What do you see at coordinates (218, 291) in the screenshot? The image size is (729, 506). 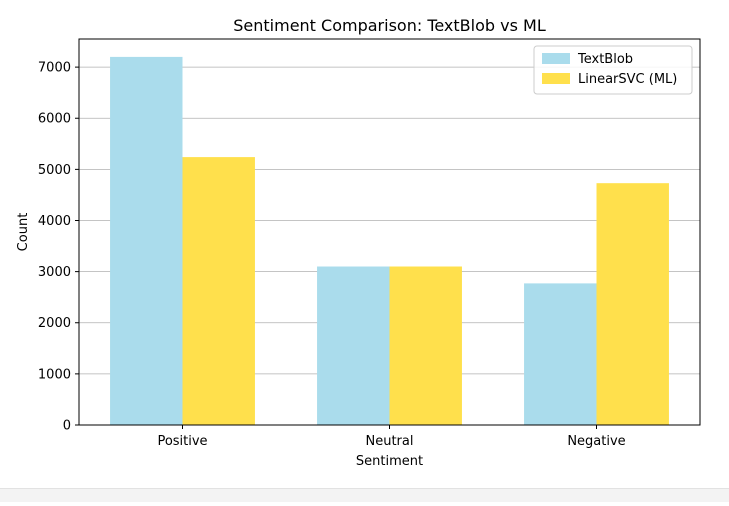 I see `bar-positive-linearsvc` at bounding box center [218, 291].